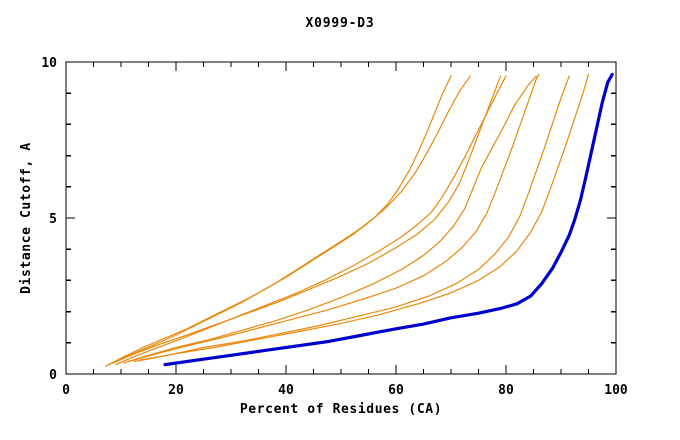 This screenshot has height=440, width=680. What do you see at coordinates (53, 219) in the screenshot?
I see `y-tick-label: 5` at bounding box center [53, 219].